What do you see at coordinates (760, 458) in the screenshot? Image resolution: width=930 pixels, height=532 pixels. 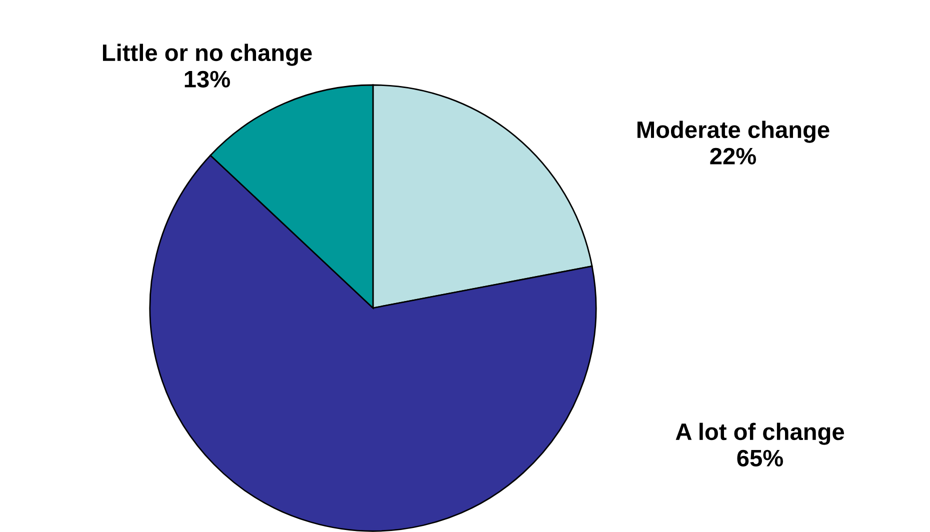 I see `data-label: 65%` at bounding box center [760, 458].